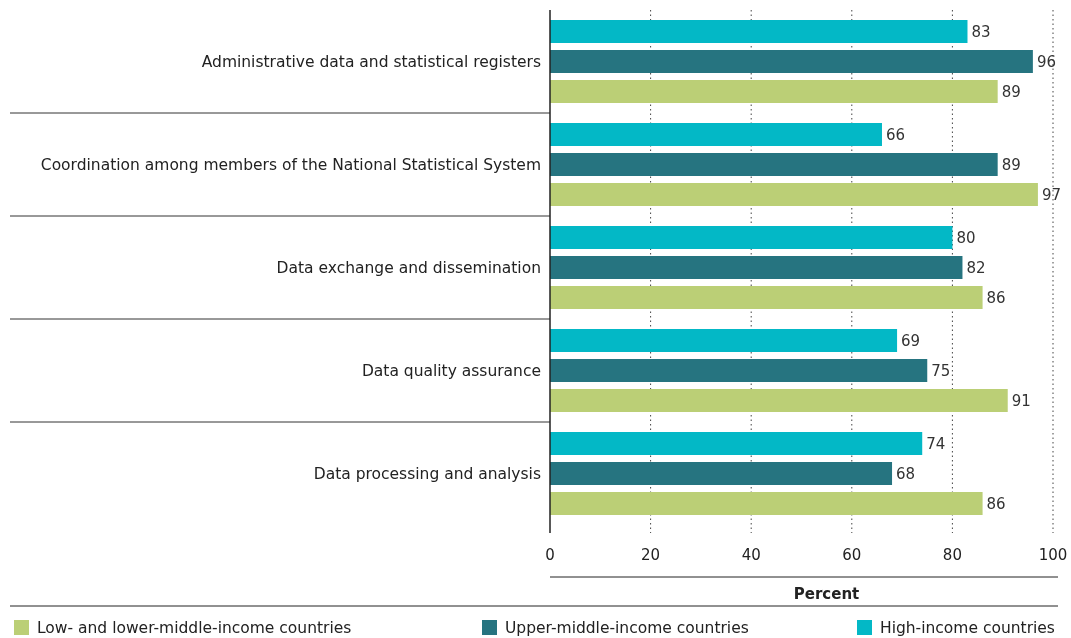 Image resolution: width=1071 pixels, height=638 pixels. What do you see at coordinates (1021, 400) in the screenshot?
I see `data-label: 91` at bounding box center [1021, 400].